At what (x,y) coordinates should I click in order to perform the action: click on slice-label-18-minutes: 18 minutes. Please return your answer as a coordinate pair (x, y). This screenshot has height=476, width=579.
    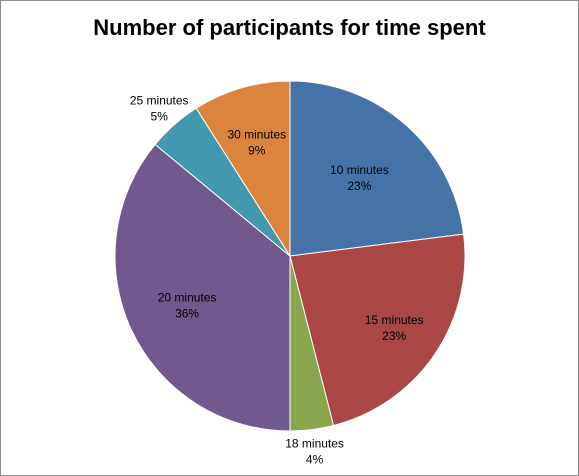
    Looking at the image, I should click on (314, 444).